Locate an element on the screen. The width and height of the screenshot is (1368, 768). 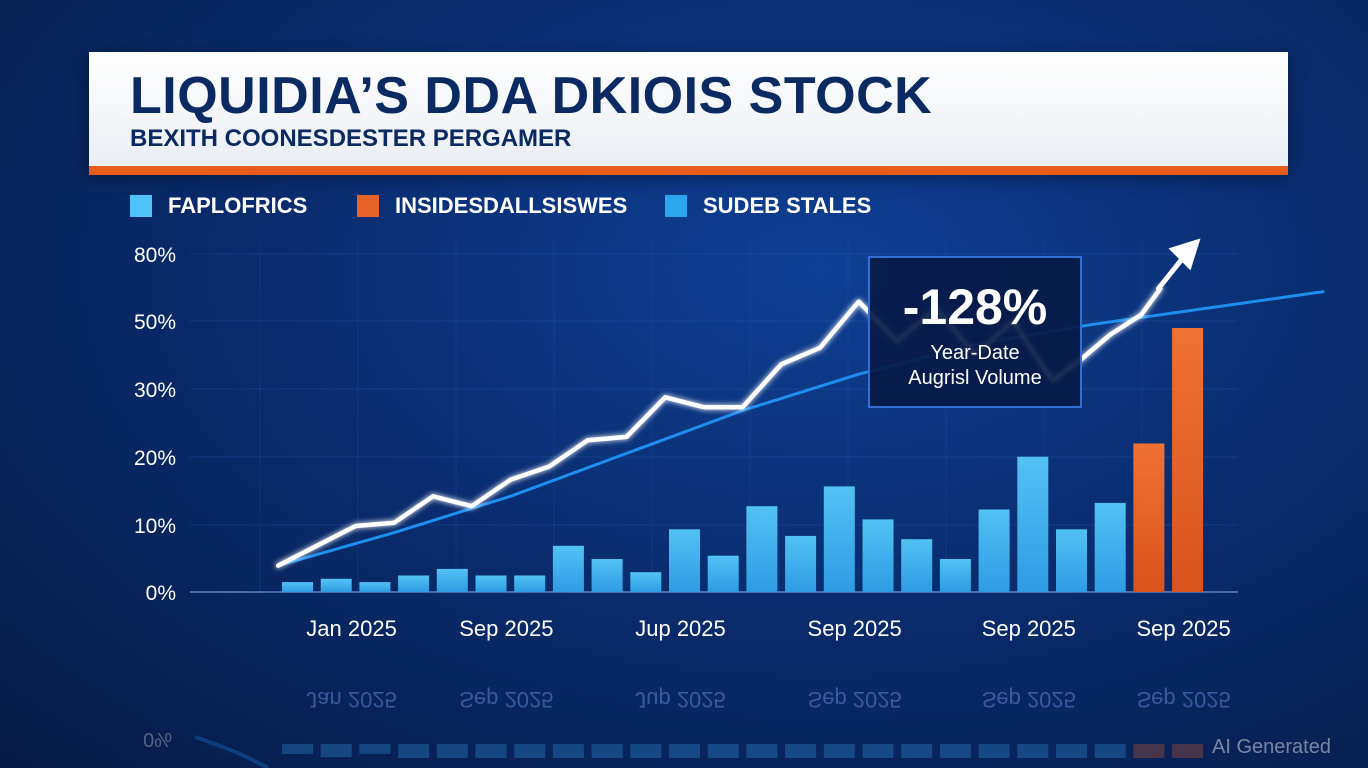
arrow-shaft is located at coordinates (1171, 273).